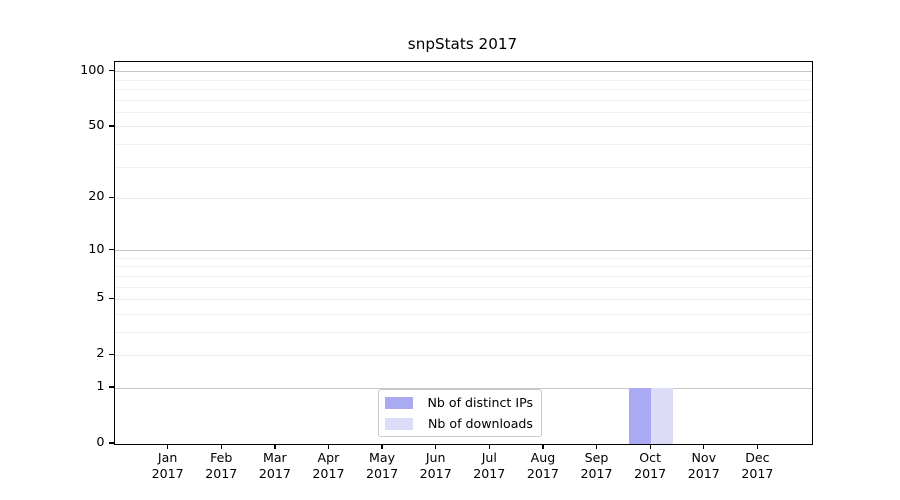  Describe the element at coordinates (704, 457) in the screenshot. I see `x-tick-month: Nov` at that location.